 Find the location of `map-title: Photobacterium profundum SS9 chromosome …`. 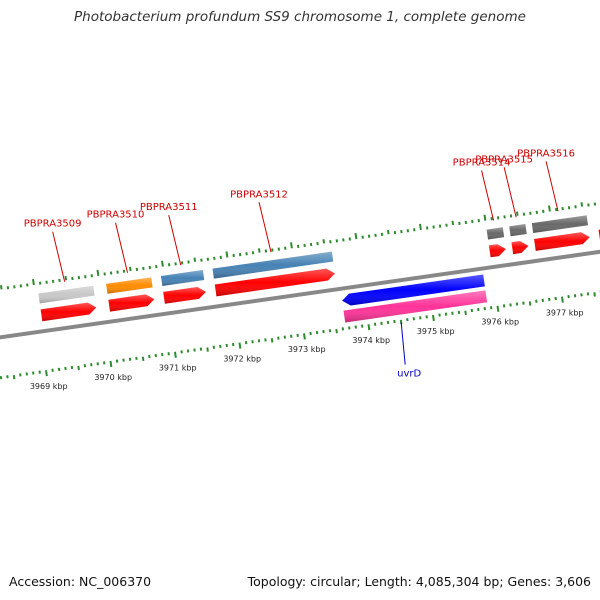

map-title: Photobacterium profundum SS9 chromosome … is located at coordinates (300, 17).